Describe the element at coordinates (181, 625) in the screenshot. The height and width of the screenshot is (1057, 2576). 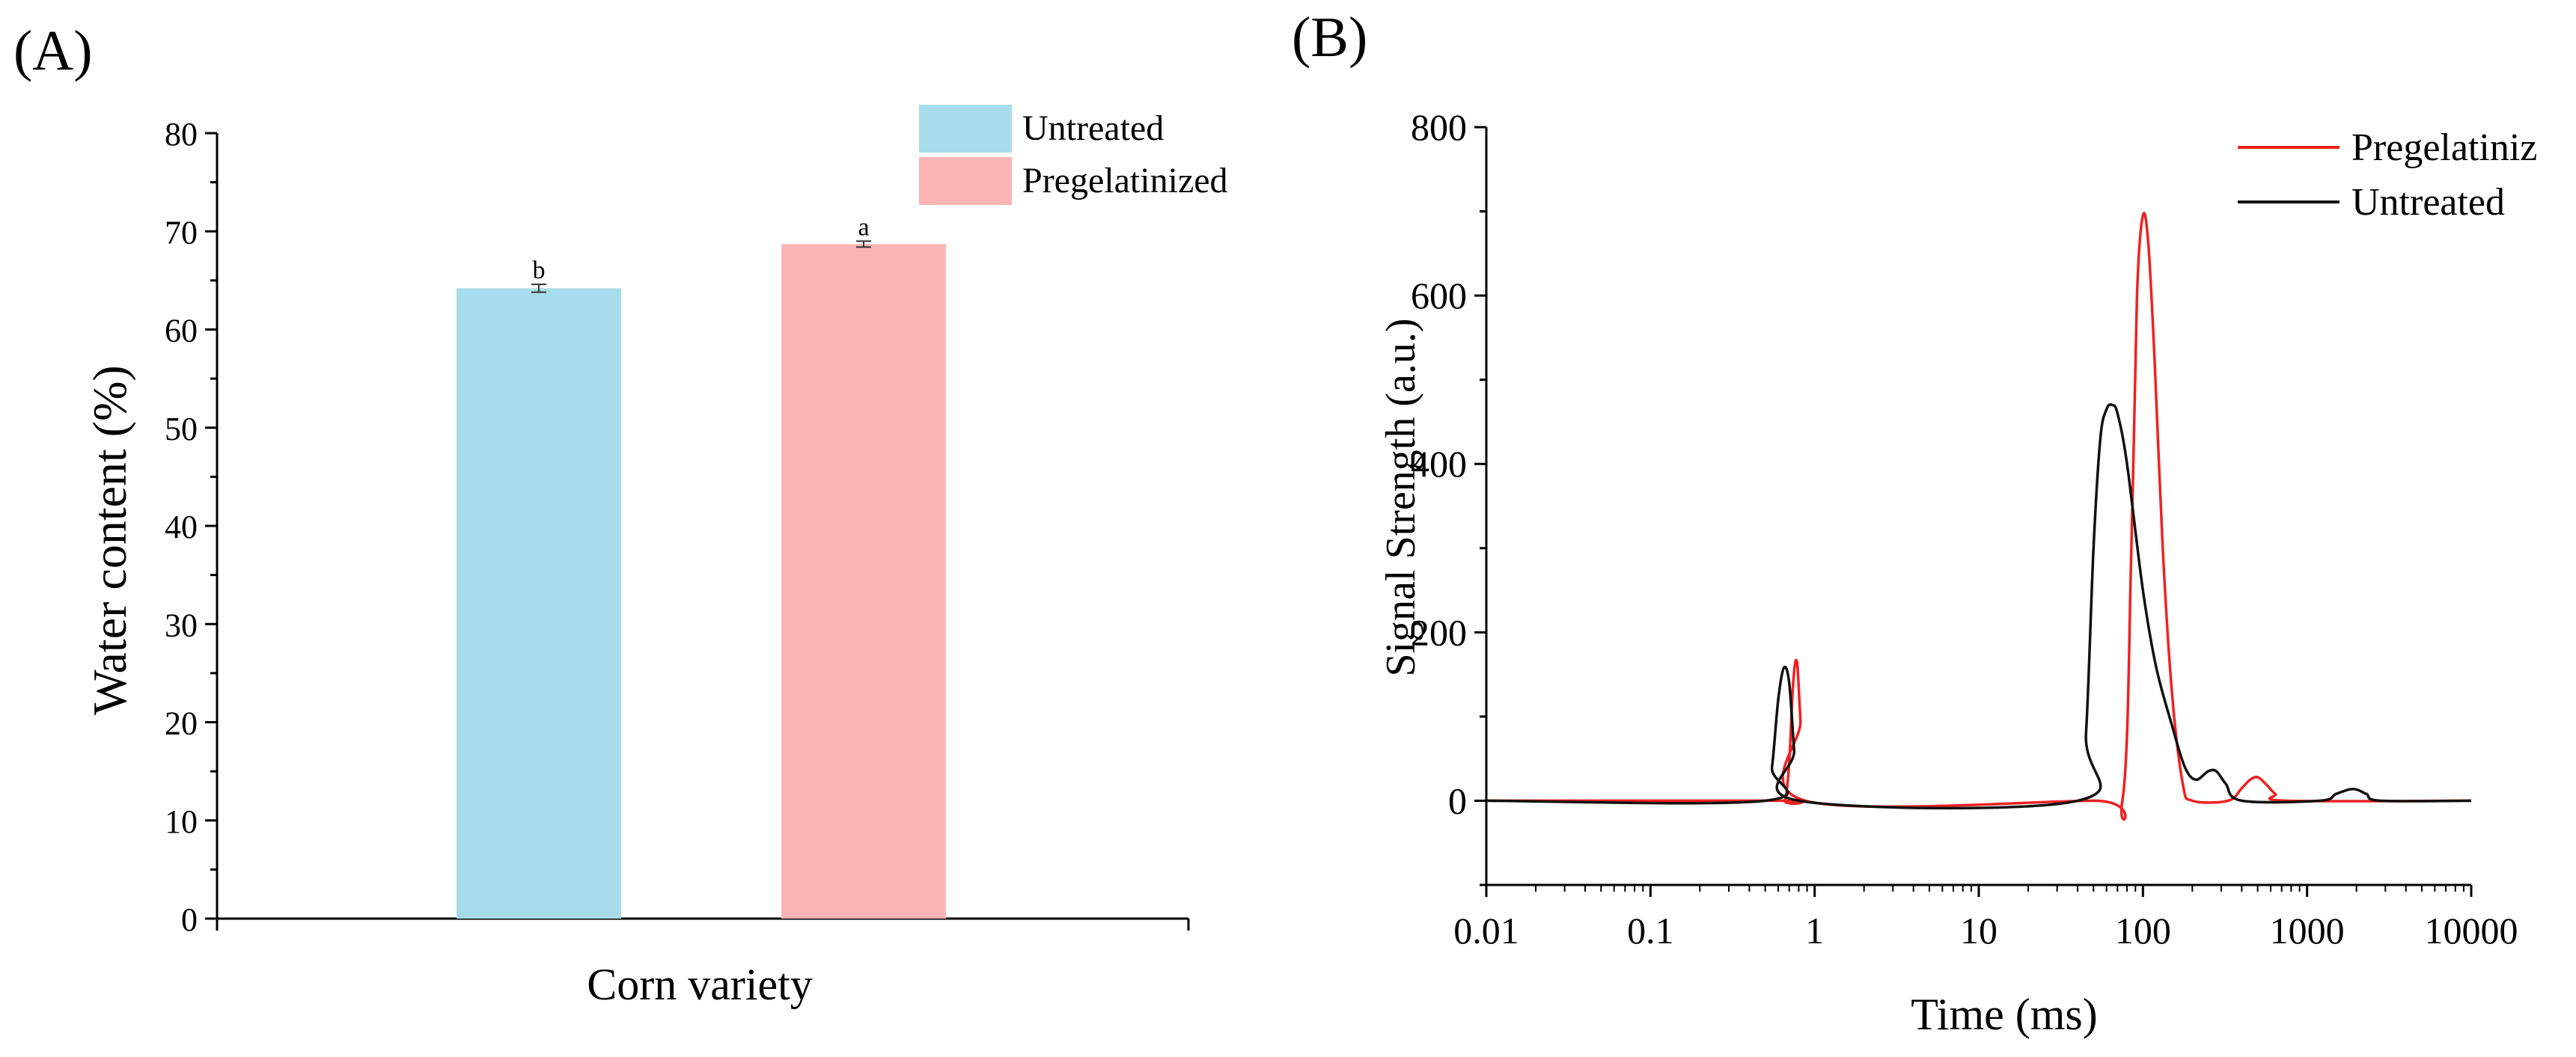
I see `a-y-tick-label: 30` at that location.